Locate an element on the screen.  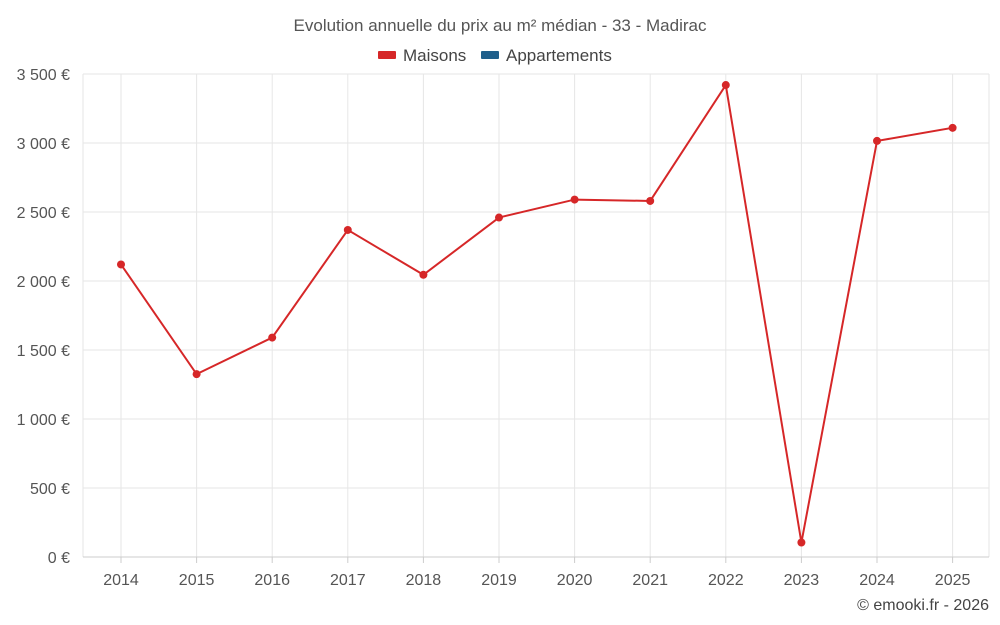
x-tick-label: 2014 is located at coordinates (121, 580).